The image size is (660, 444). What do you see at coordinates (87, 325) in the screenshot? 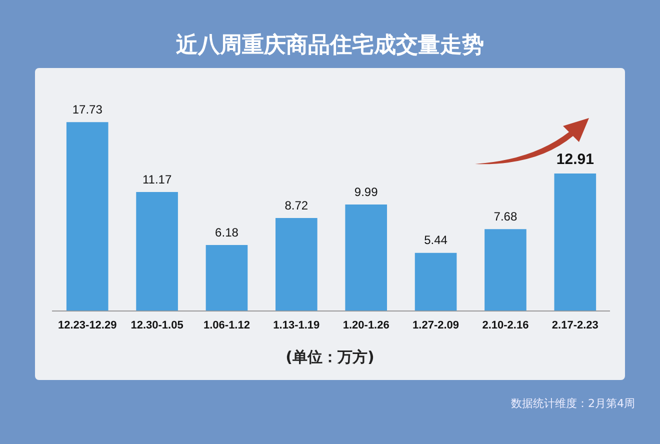
I see `x-tick-label: 12.23-12.29` at bounding box center [87, 325].